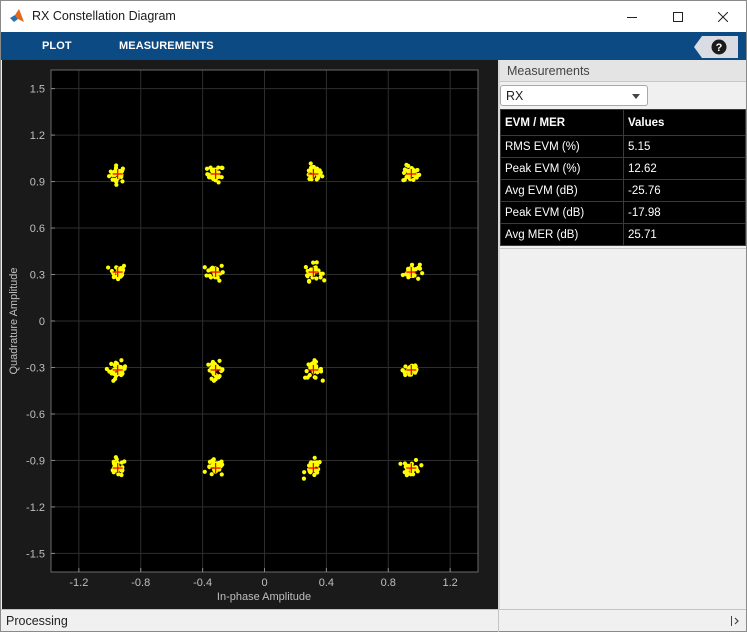 Image resolution: width=747 pixels, height=632 pixels. What do you see at coordinates (373, 46) in the screenshot?
I see `toolstrip: PLOT MEASUREMENTS ?` at bounding box center [373, 46].